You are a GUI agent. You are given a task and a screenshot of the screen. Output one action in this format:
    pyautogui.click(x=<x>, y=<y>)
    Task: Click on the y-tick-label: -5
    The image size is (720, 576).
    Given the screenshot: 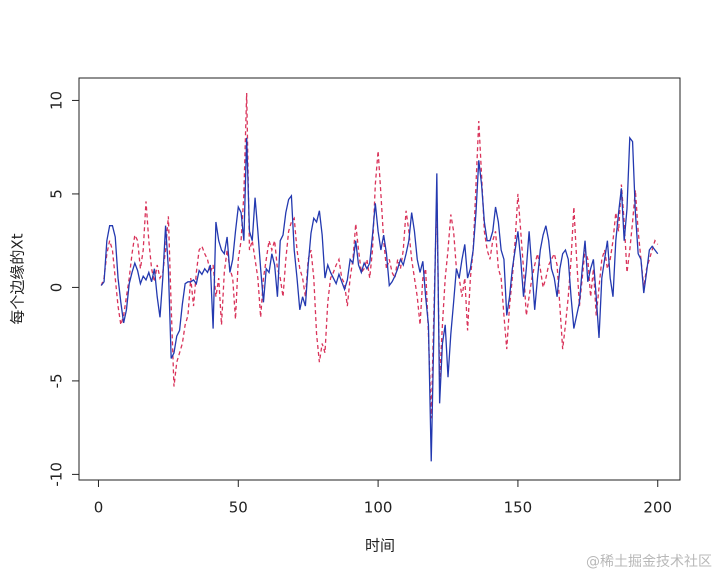 What is the action you would take?
    pyautogui.click(x=57, y=380)
    